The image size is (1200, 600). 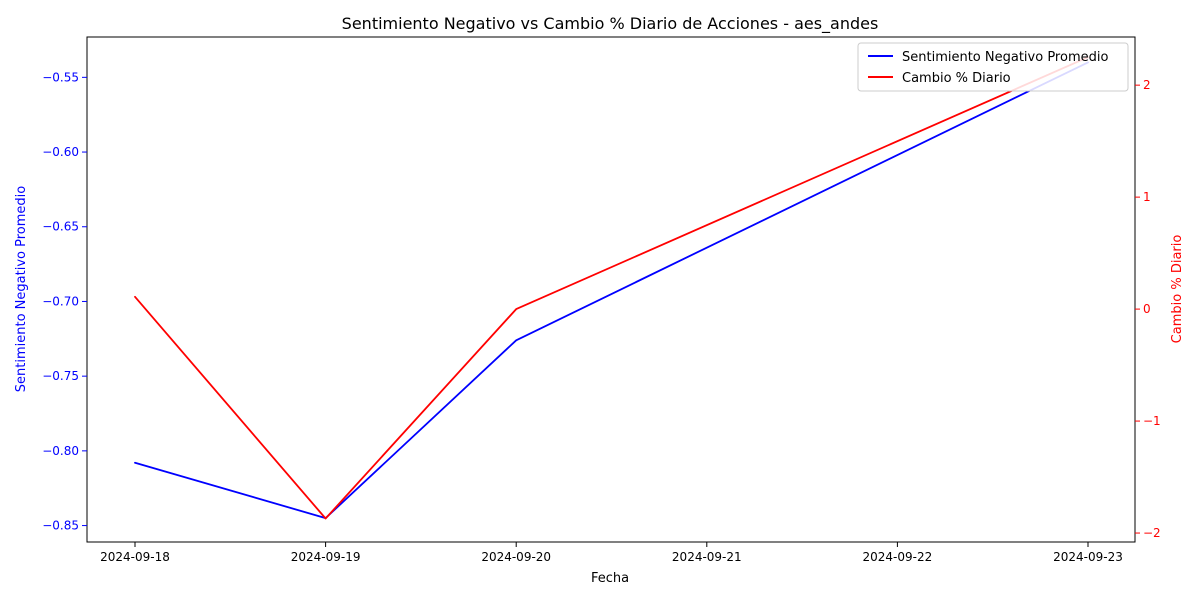 What do you see at coordinates (60, 227) in the screenshot?
I see `left-y-tick-label: −0.65` at bounding box center [60, 227].